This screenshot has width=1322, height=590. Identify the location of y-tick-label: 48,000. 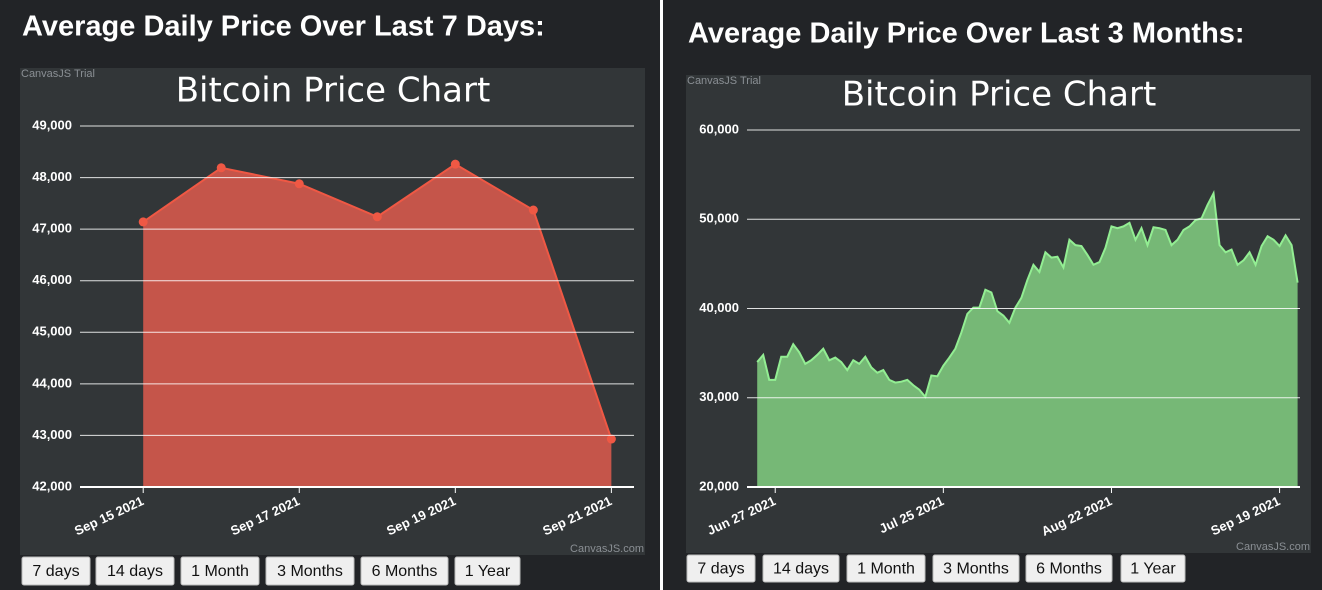
(52, 176).